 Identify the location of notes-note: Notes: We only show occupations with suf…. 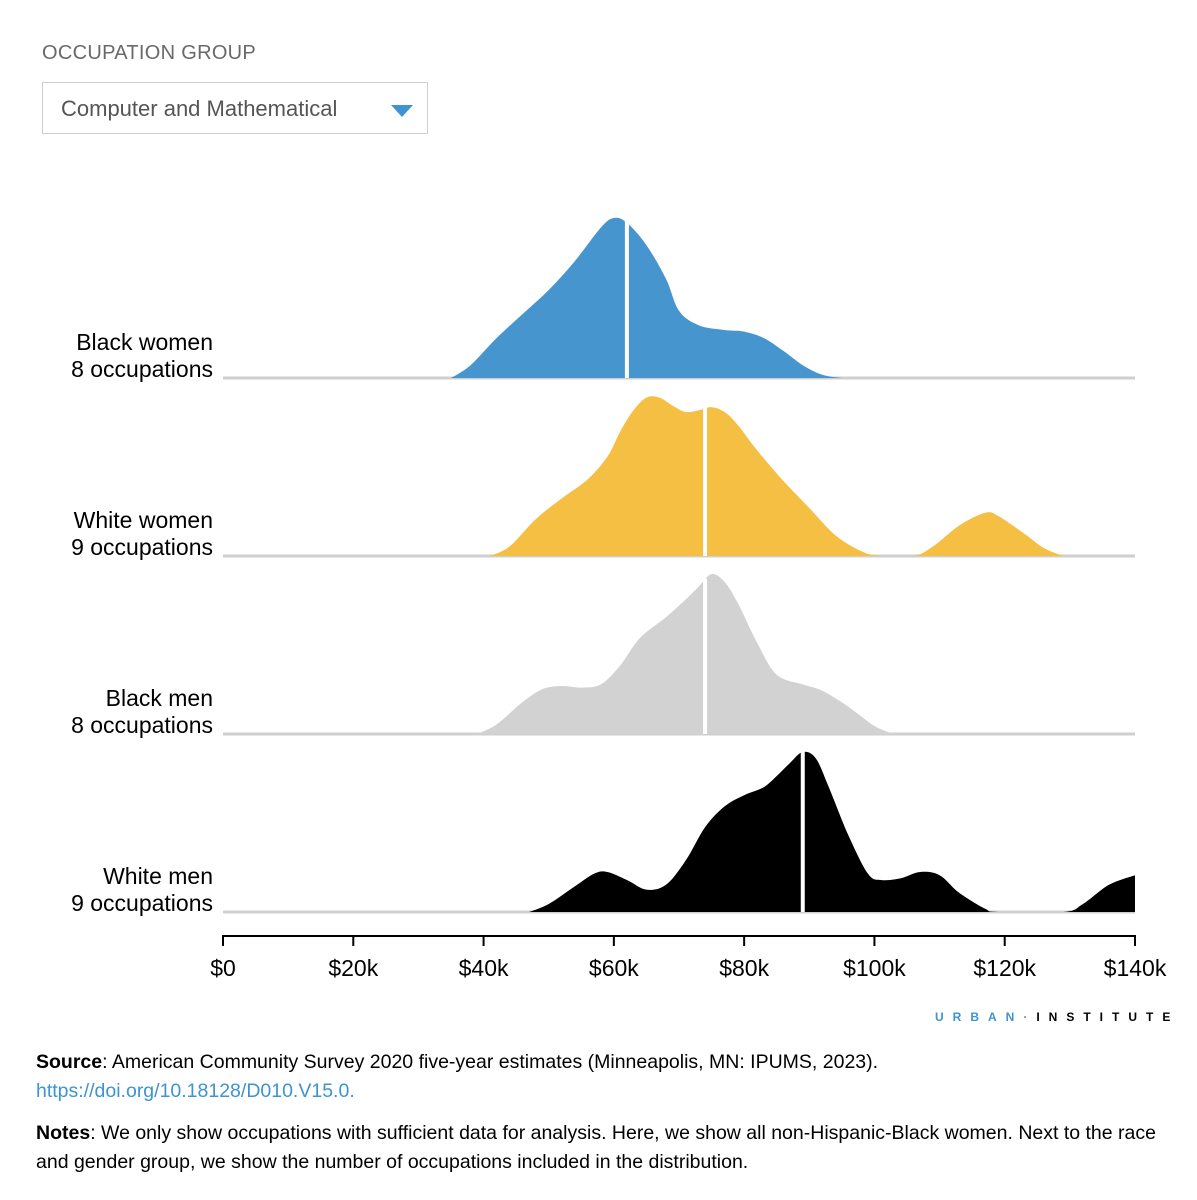
(601, 1148).